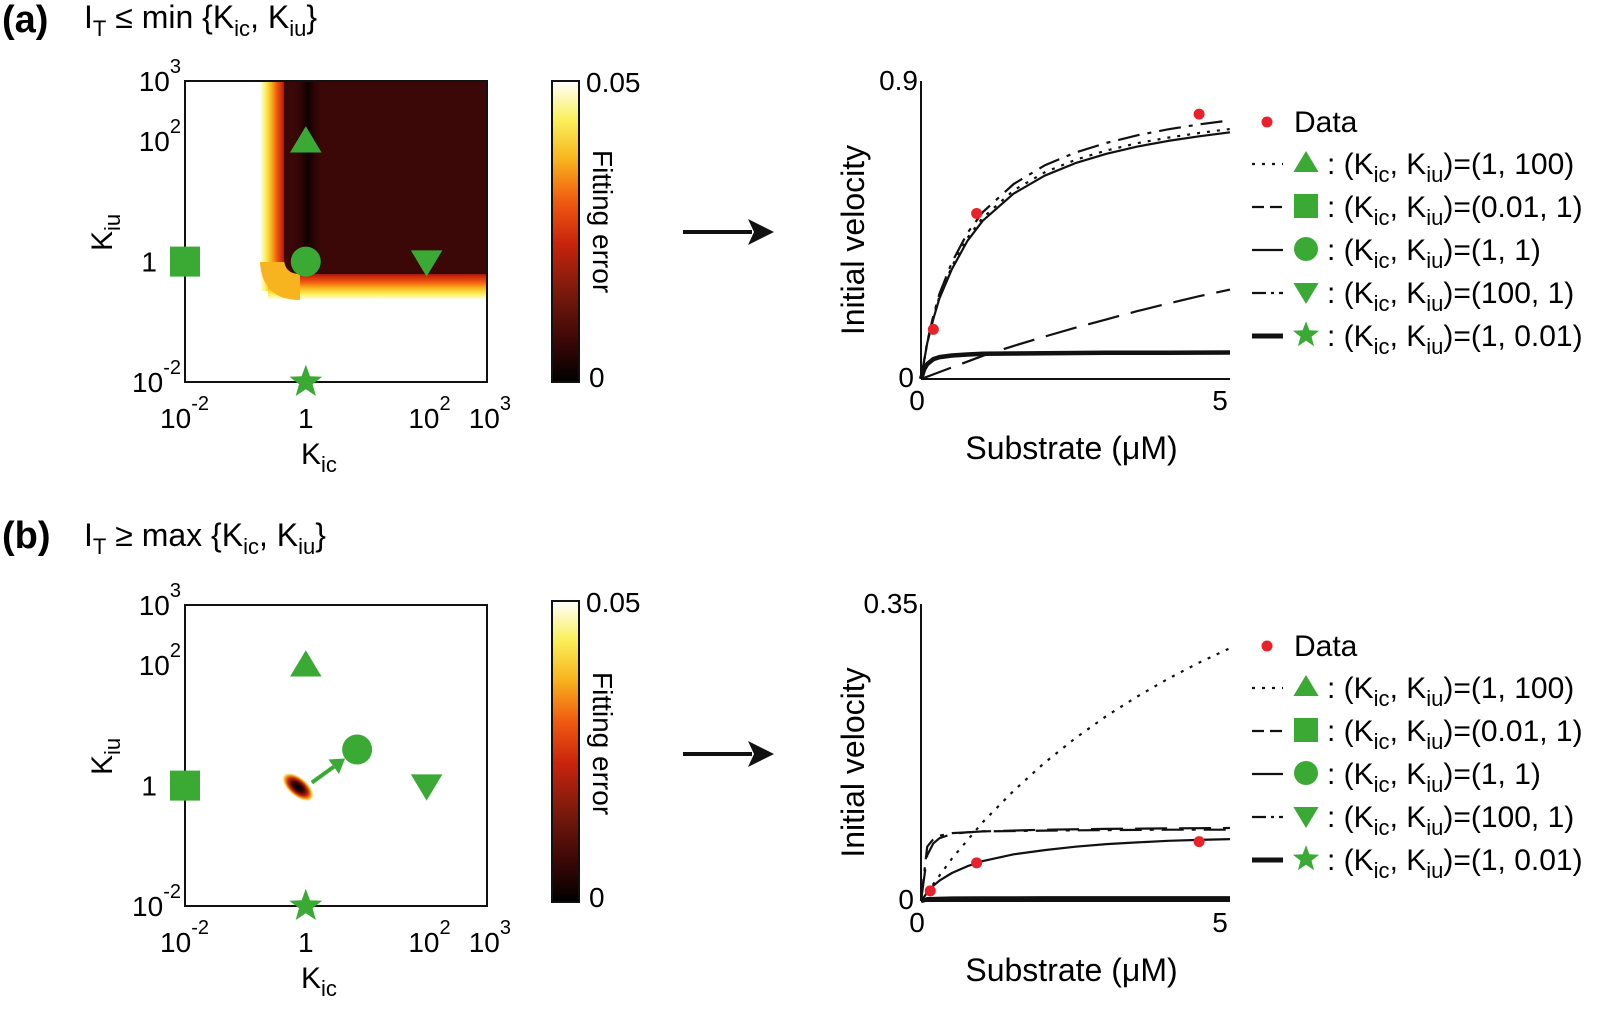  Describe the element at coordinates (306, 785) in the screenshot. I see `heatmap-b-markers` at that location.